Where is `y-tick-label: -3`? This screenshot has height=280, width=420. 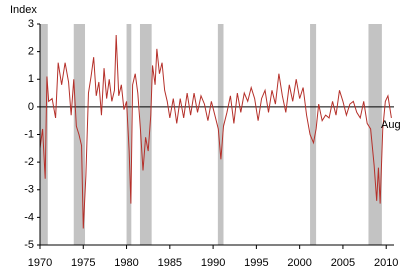 y-tick-label: -3 is located at coordinates (29, 190).